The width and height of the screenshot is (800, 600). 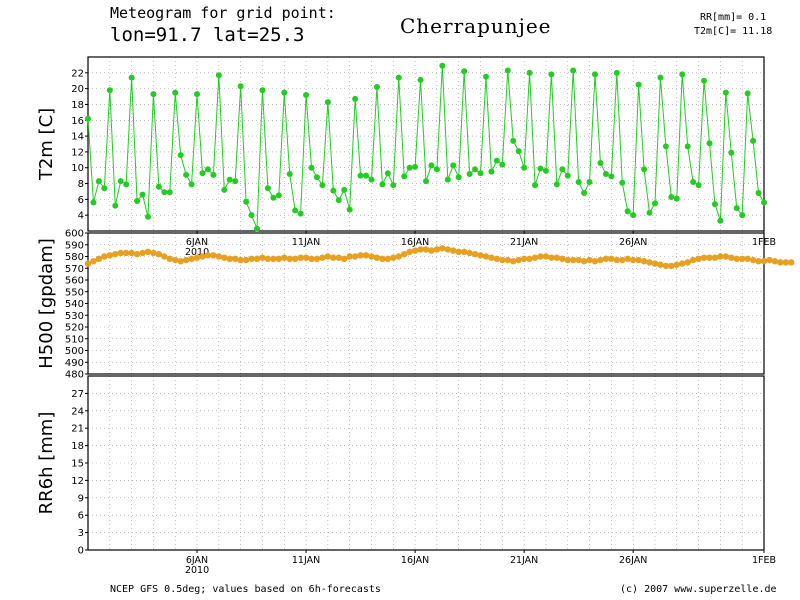 I want to click on y-tick-label: 550, so click(x=74, y=292).